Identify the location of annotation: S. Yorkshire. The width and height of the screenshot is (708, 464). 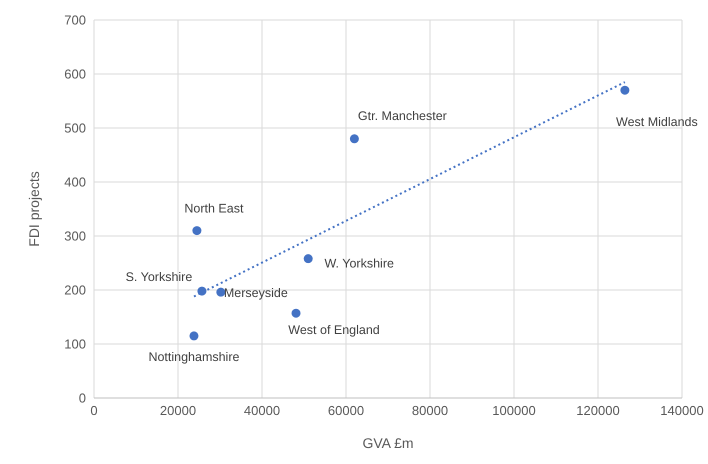
(159, 277).